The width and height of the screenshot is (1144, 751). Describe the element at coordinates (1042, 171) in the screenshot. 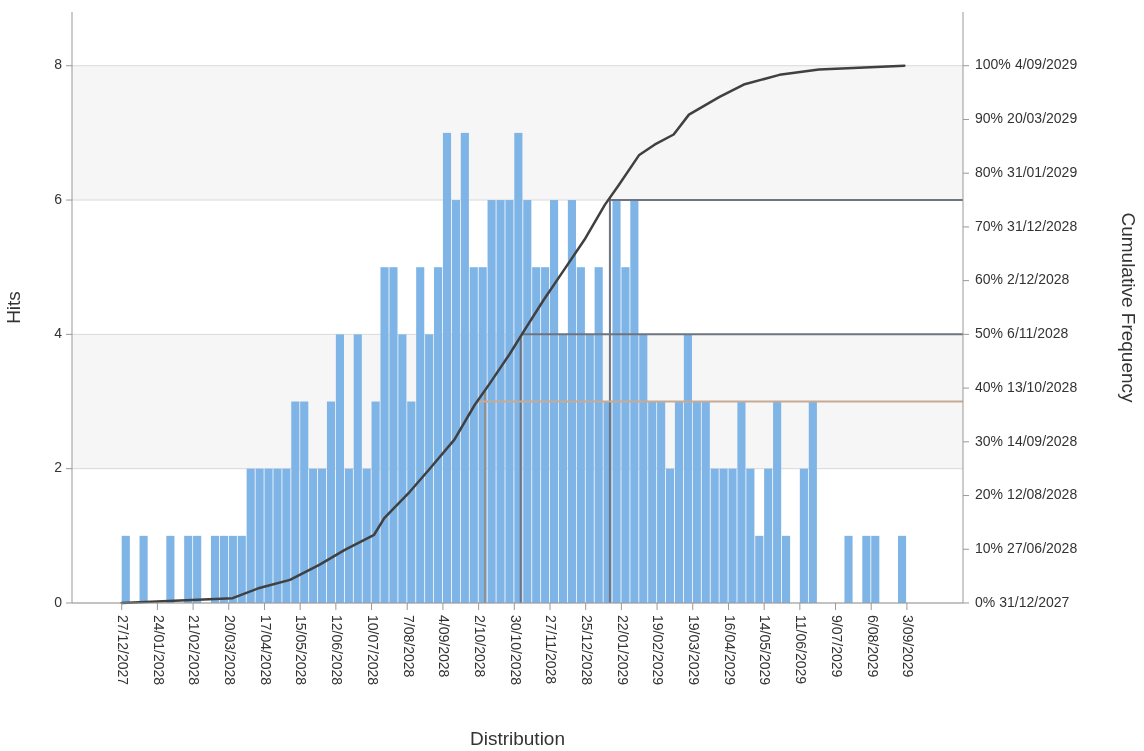

I see `text: 31/01/2029` at that location.